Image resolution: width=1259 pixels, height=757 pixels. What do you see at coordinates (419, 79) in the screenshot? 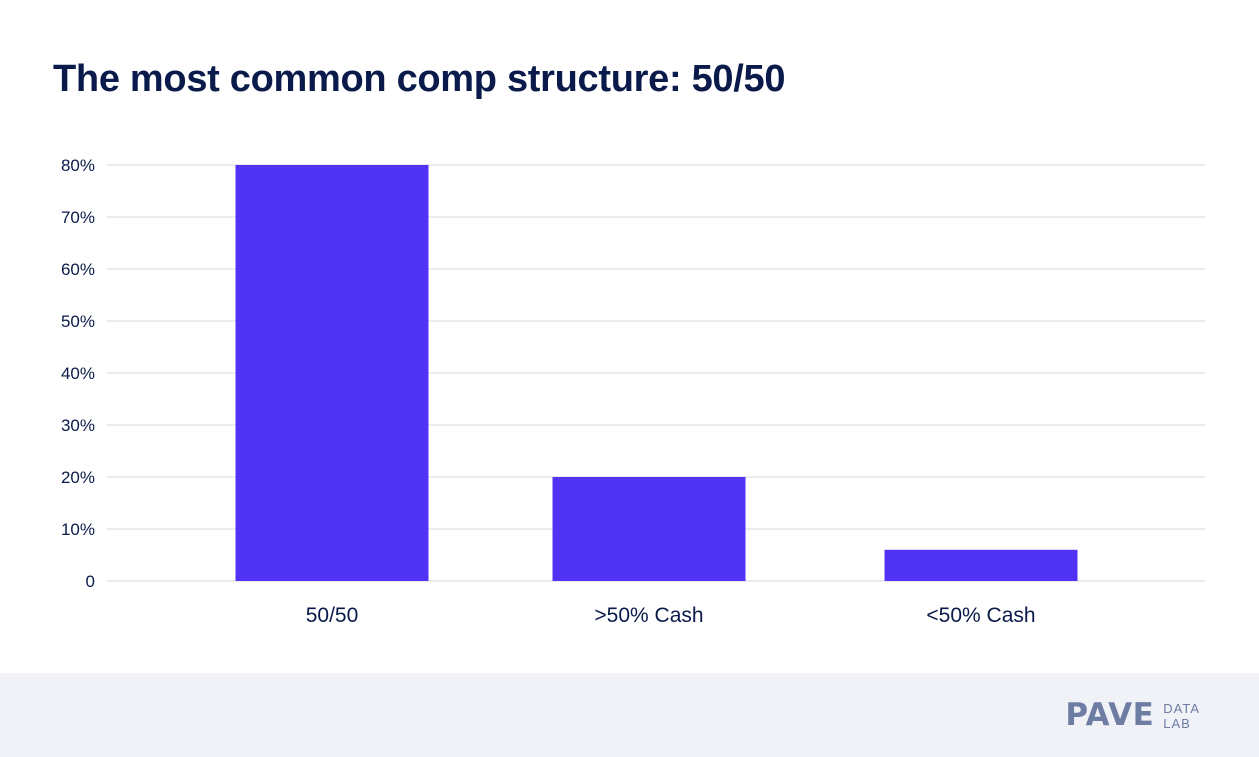
I see `chart-title: The most common comp structure: 50/50` at bounding box center [419, 79].